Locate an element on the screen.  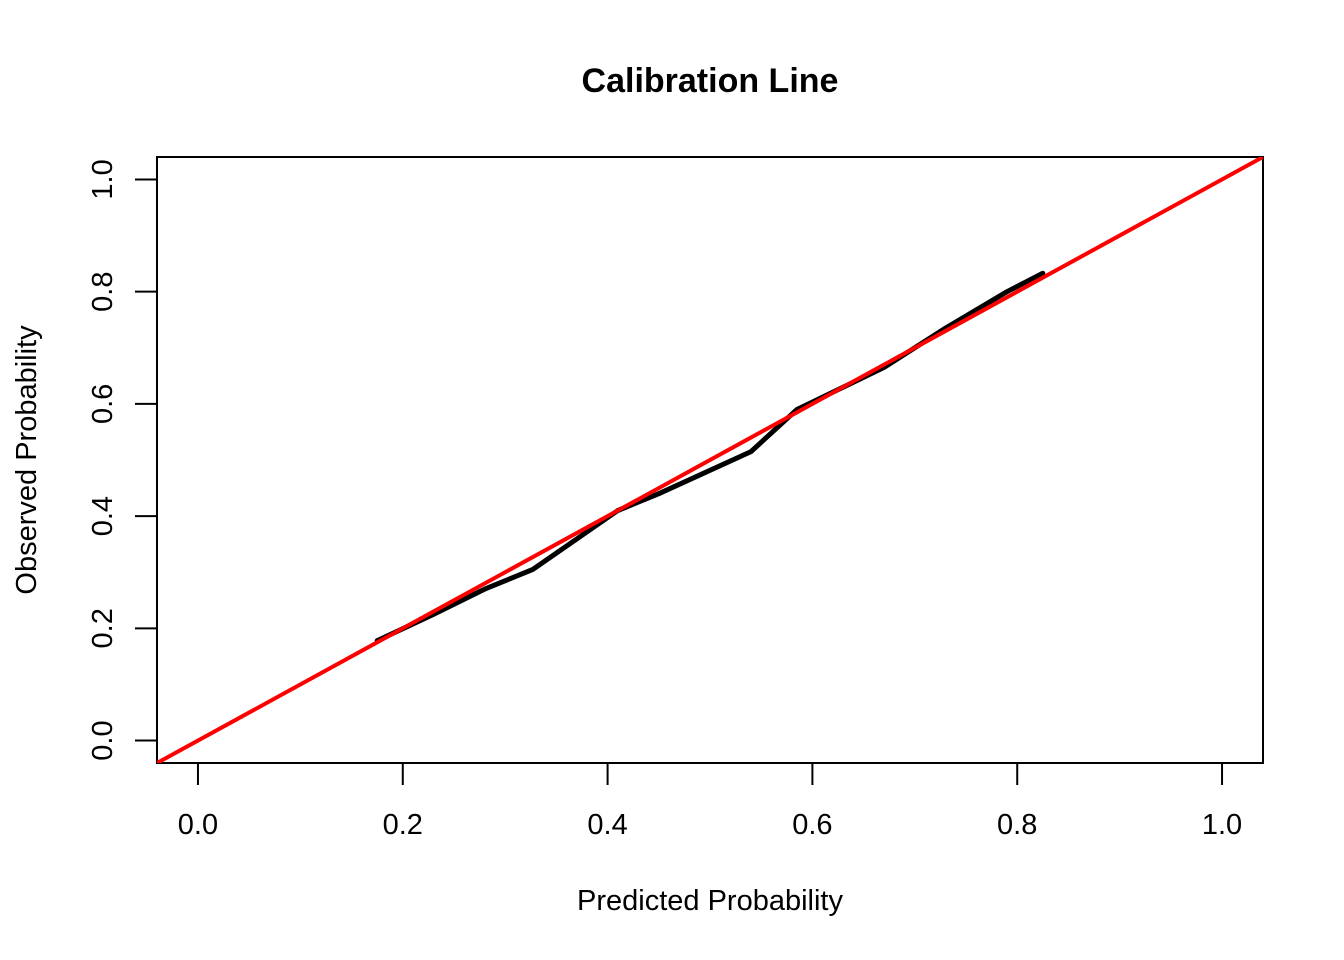
x-tick-label: 0.6 is located at coordinates (812, 825).